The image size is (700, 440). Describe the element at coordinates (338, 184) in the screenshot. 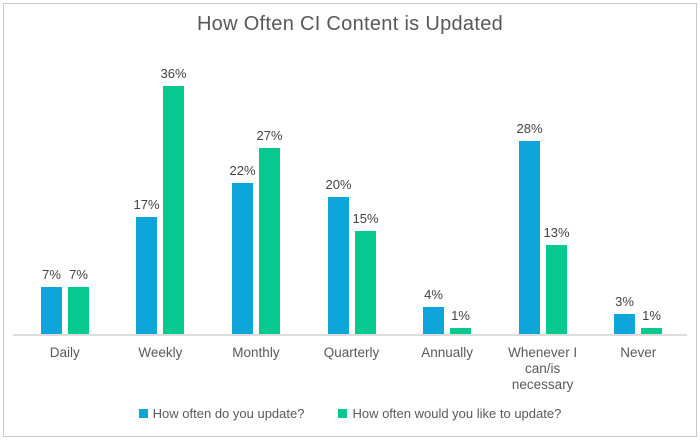

I see `bar-value-label-quarterly-series-1: 20%` at that location.